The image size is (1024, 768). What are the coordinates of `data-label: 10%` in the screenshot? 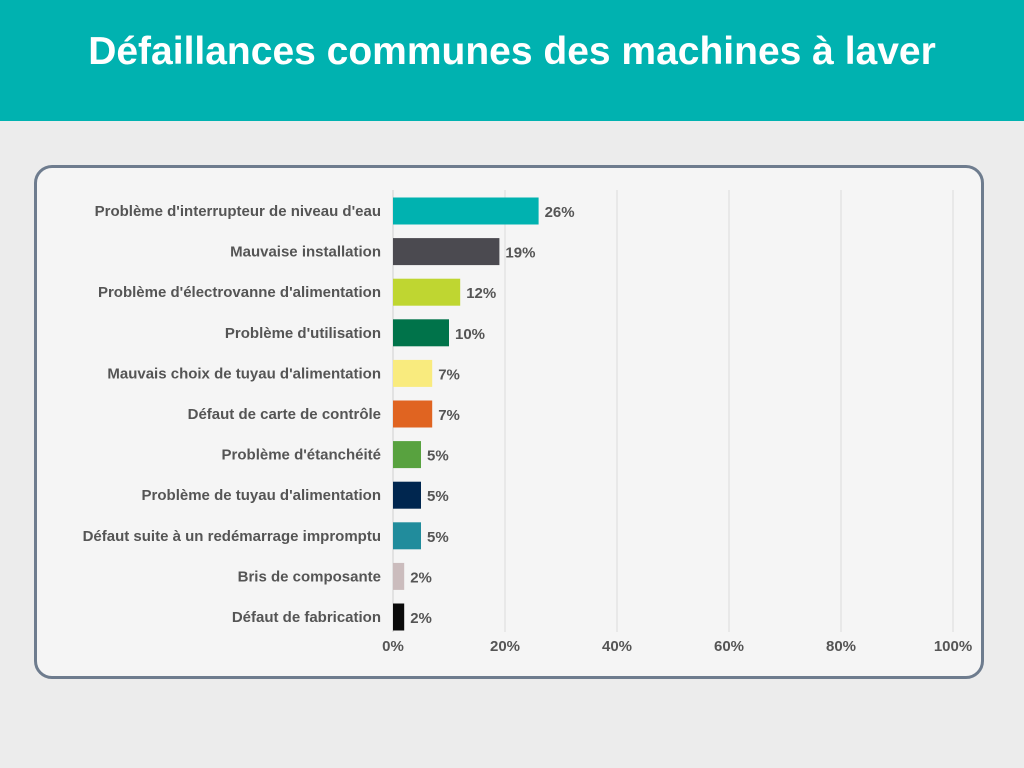 It's located at (470, 334).